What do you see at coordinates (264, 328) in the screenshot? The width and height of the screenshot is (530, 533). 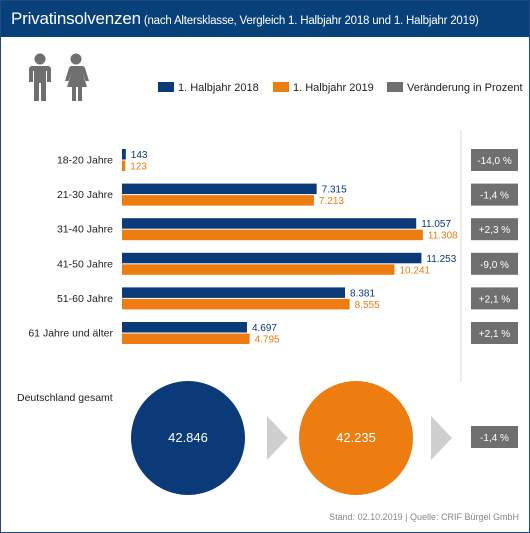 I see `data-label-2018: 4.697` at bounding box center [264, 328].